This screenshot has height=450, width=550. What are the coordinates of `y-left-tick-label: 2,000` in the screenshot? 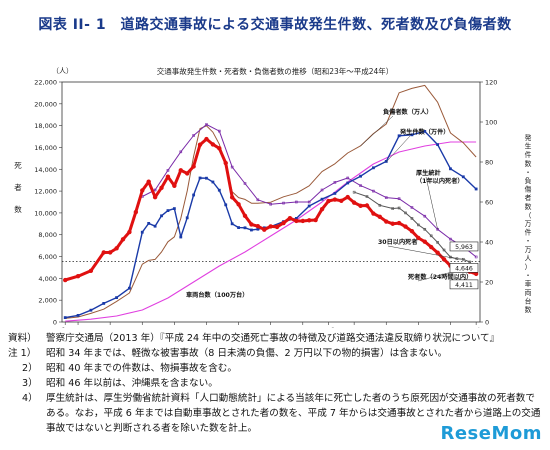 It's located at (47, 301).